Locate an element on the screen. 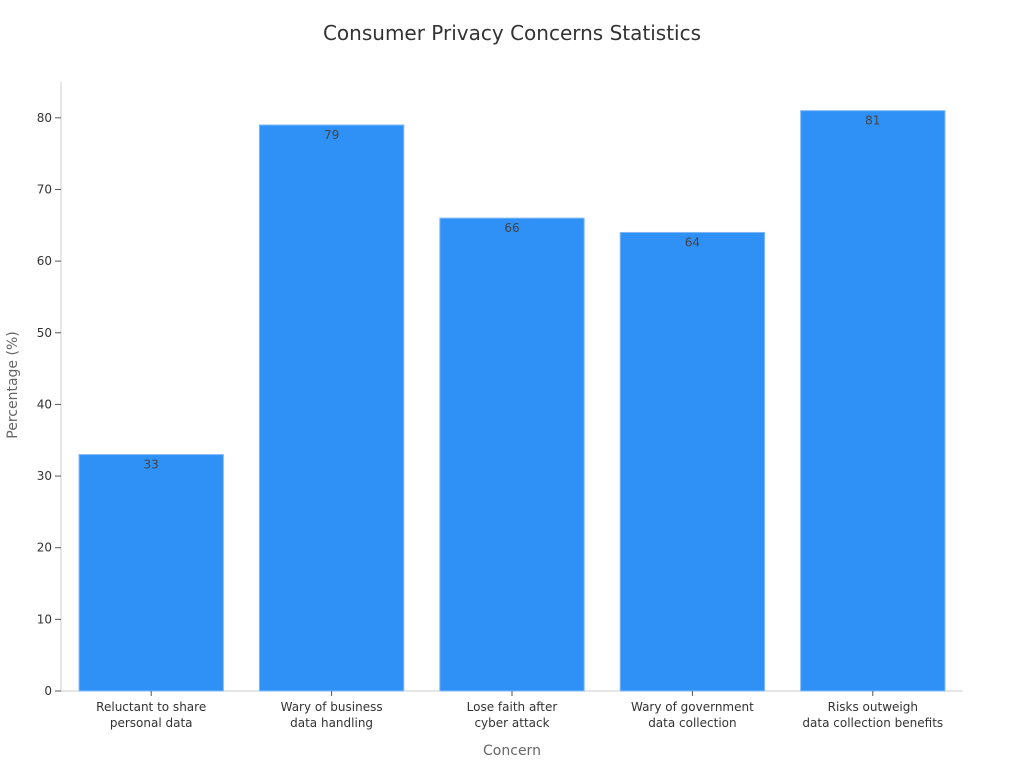 The width and height of the screenshot is (1024, 768). x-tick-label: Wary of business data handling is located at coordinates (332, 715).